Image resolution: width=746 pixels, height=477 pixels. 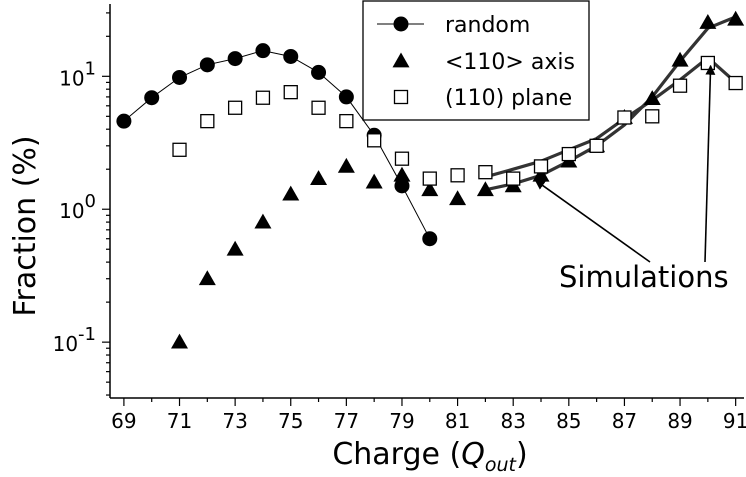 What do you see at coordinates (234, 421) in the screenshot?
I see `x-tick-label: 73` at bounding box center [234, 421].